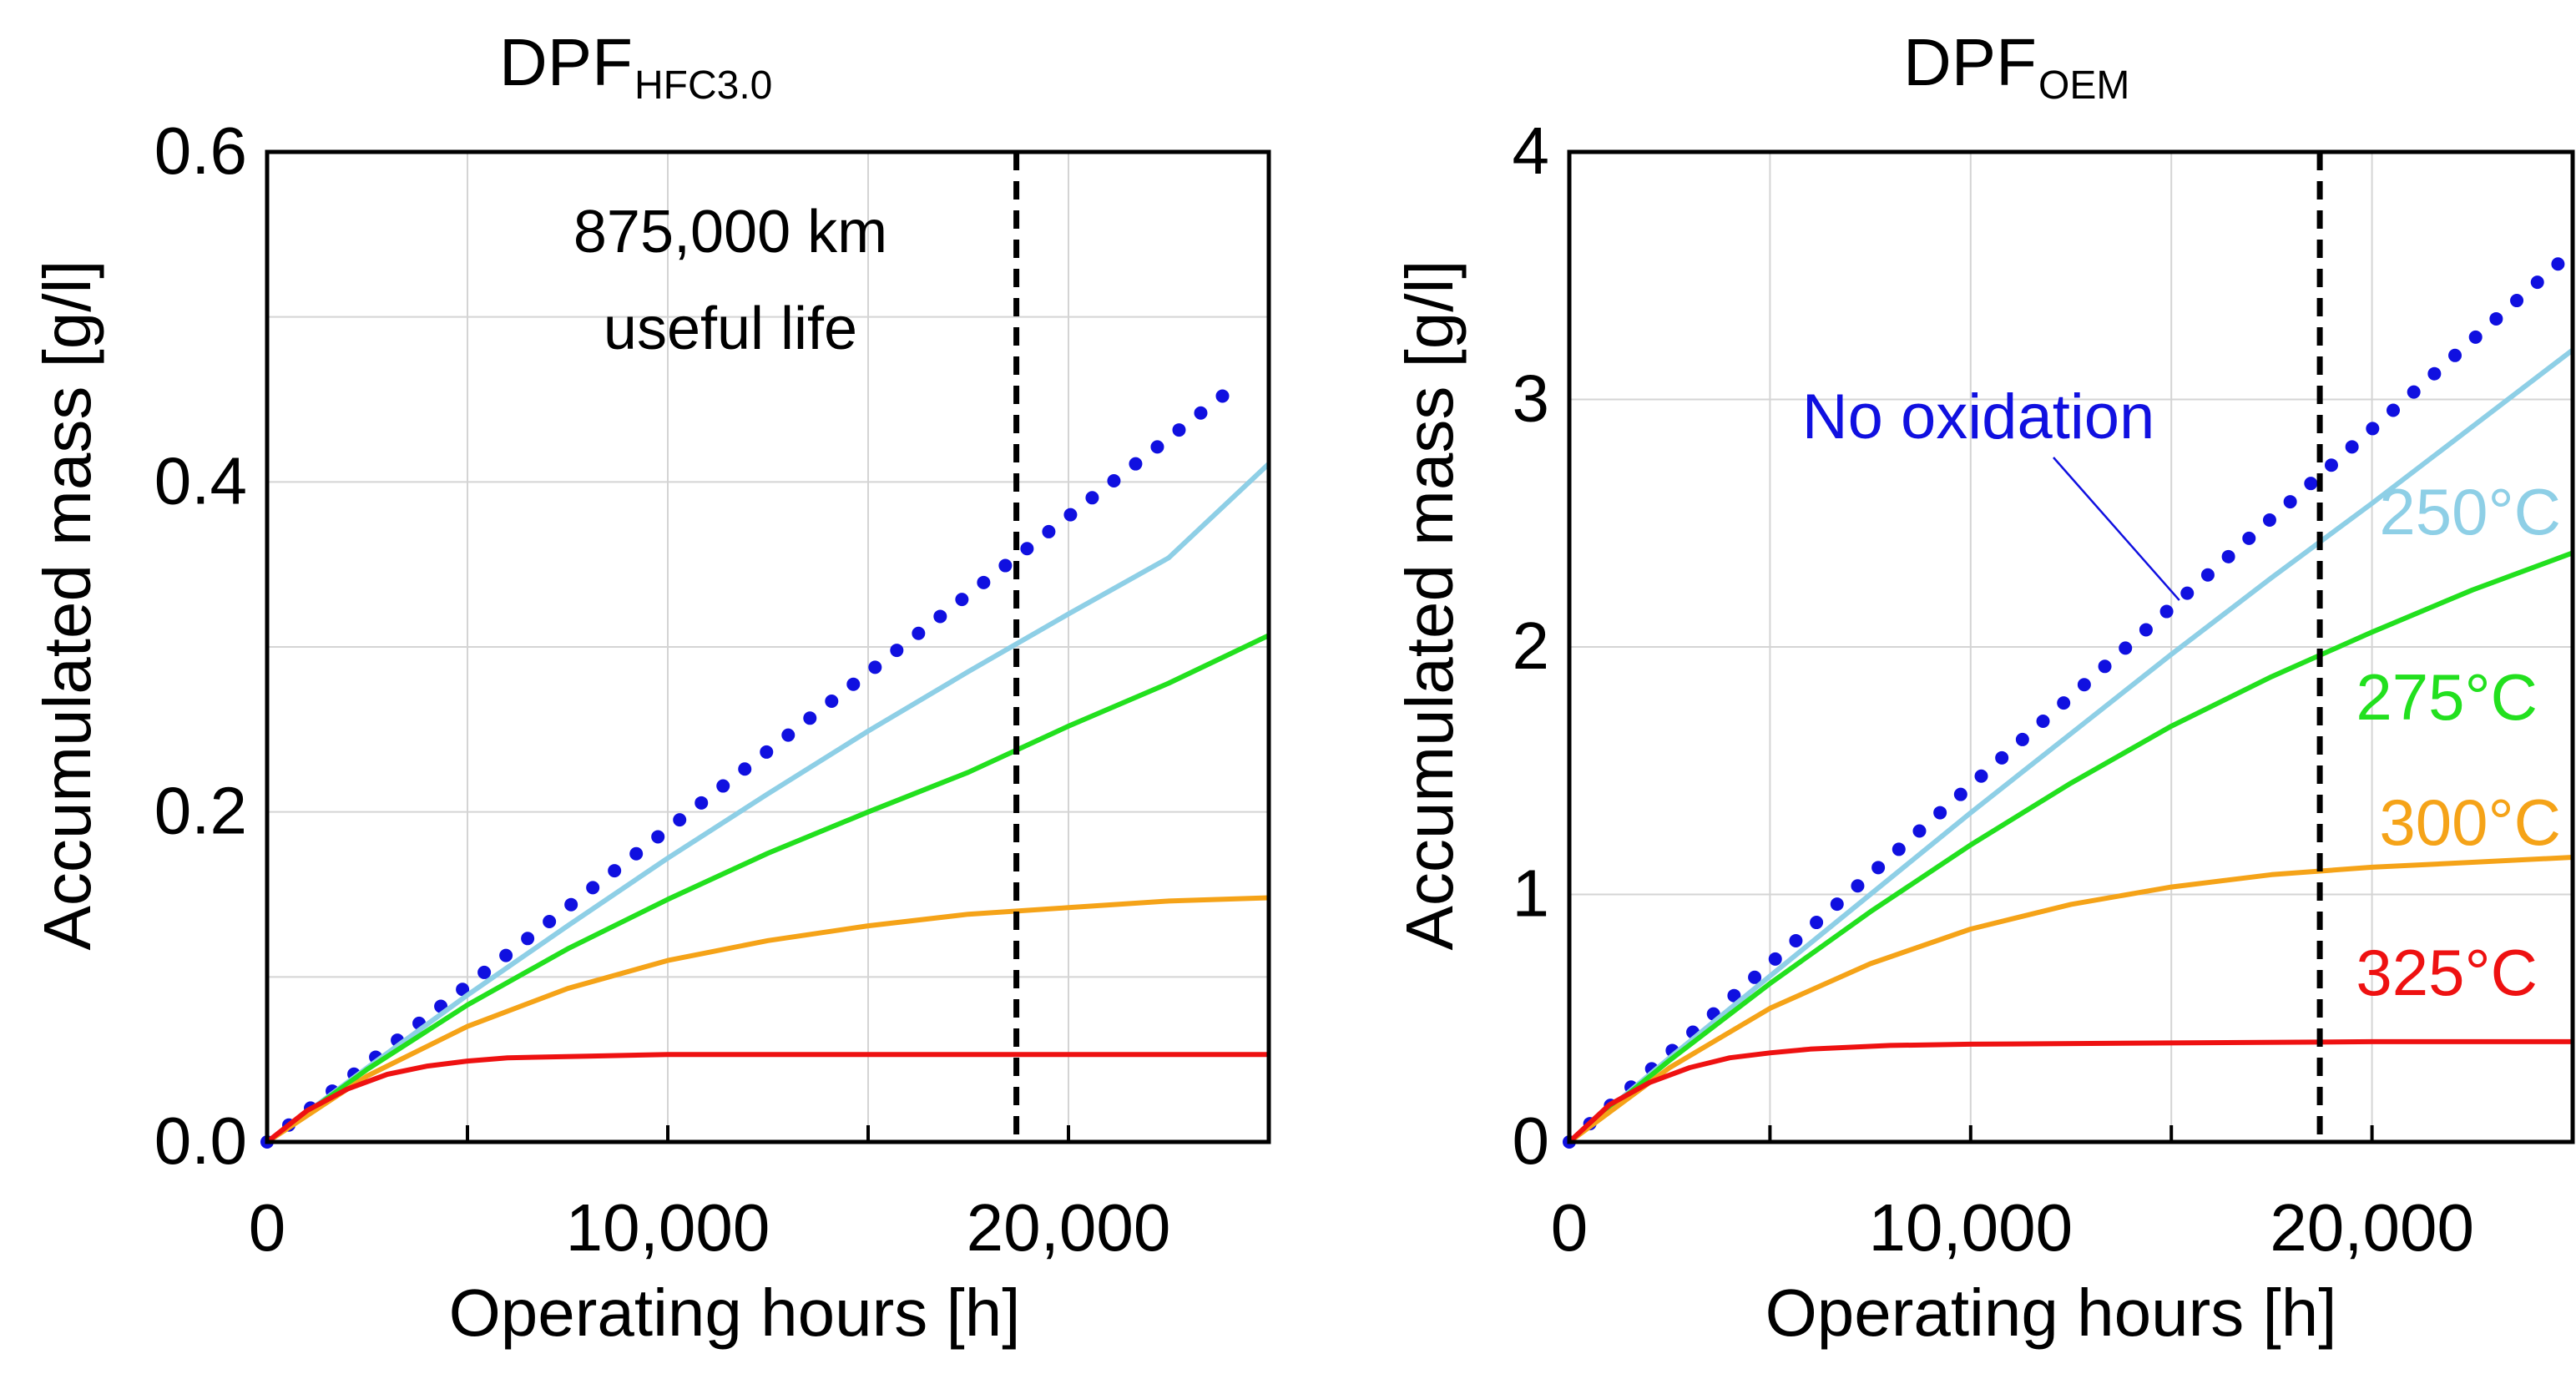 This screenshot has height=1374, width=2576. What do you see at coordinates (200, 1141) in the screenshot?
I see `y-tick-label: 0.0` at bounding box center [200, 1141].